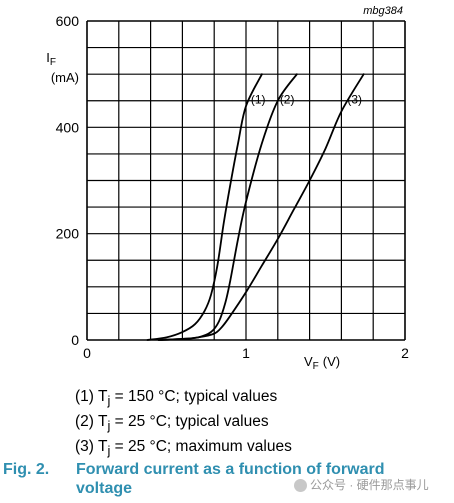  I want to click on y-axis-label-symbol: IF, so click(51, 59).